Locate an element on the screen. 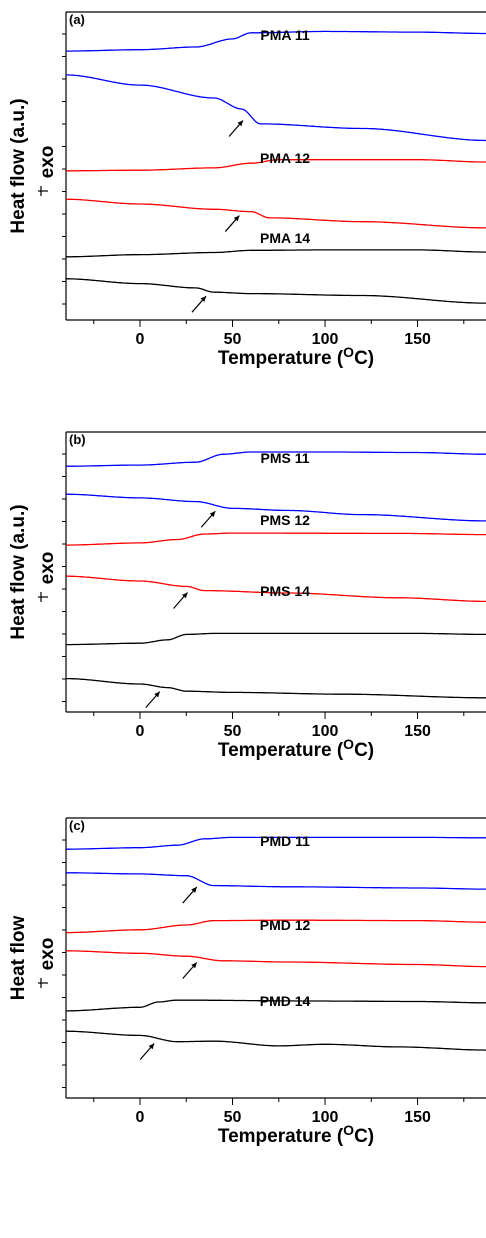 This screenshot has height=1238, width=486. series-label: PMS 12 is located at coordinates (285, 520).